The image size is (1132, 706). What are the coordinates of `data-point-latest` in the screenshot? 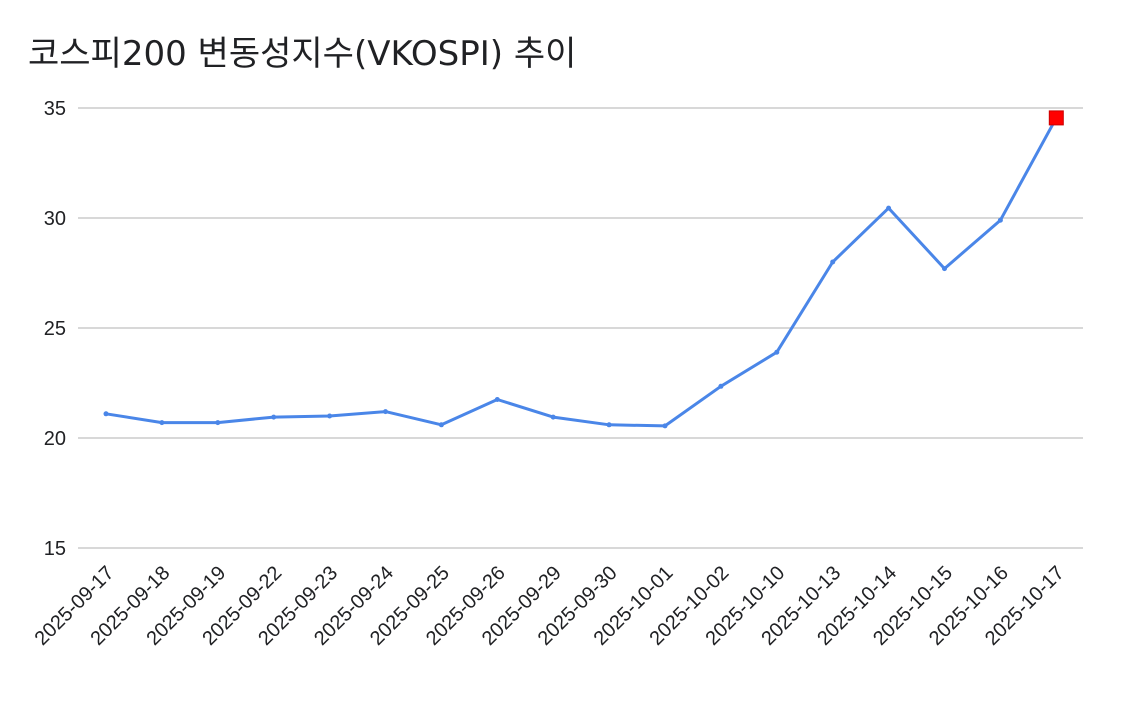 It's located at (1056, 118).